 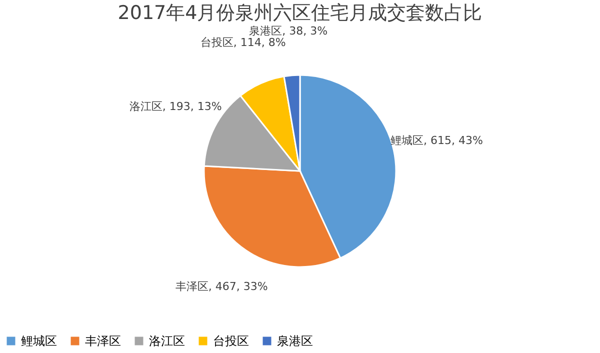 I want to click on legend-label: 泉港区, so click(x=295, y=341).